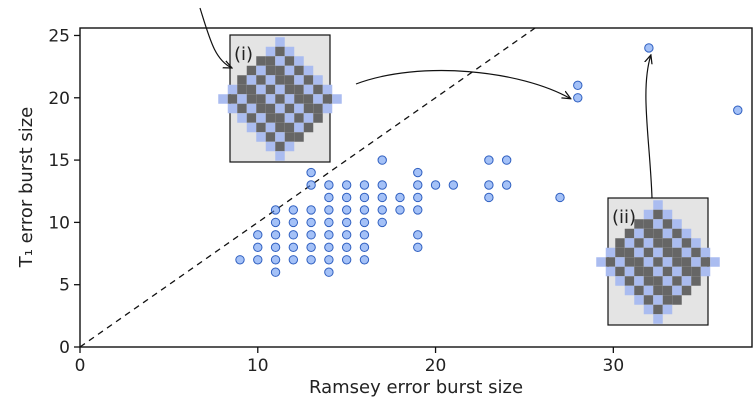 The image size is (755, 403). Describe the element at coordinates (64, 286) in the screenshot. I see `y-tick-label: 5` at that location.